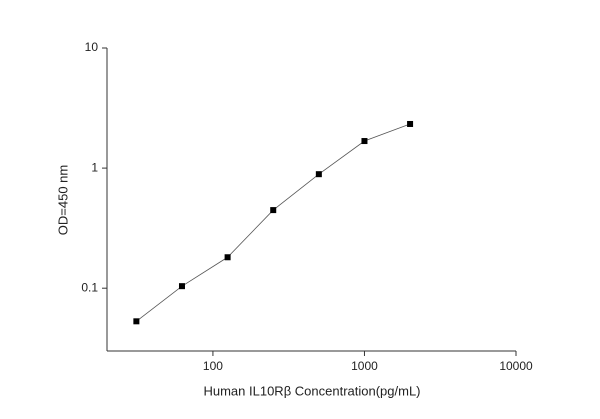 Image resolution: width=600 pixels, height=419 pixels. What do you see at coordinates (62, 200) in the screenshot?
I see `y-axis-label: OD=450 nm` at bounding box center [62, 200].